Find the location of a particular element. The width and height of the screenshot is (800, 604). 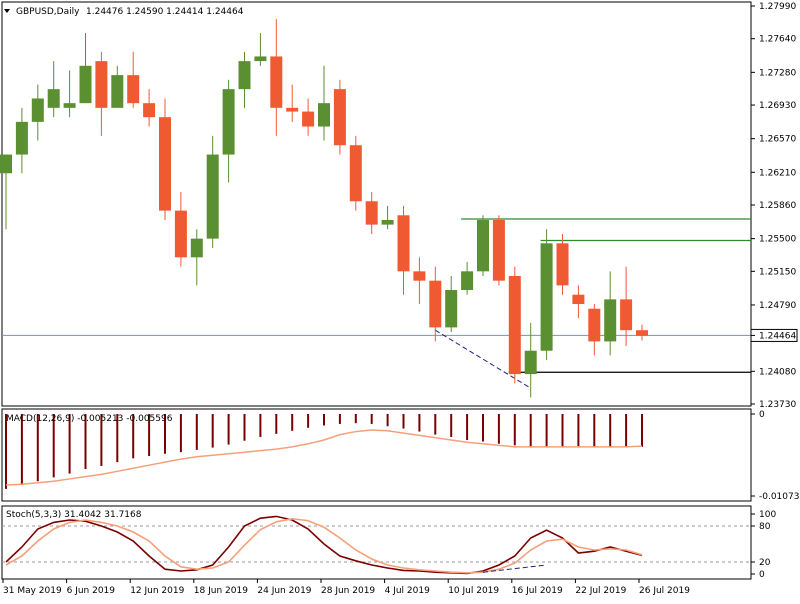

price-axis-label: 1.23730 is located at coordinates (777, 405).